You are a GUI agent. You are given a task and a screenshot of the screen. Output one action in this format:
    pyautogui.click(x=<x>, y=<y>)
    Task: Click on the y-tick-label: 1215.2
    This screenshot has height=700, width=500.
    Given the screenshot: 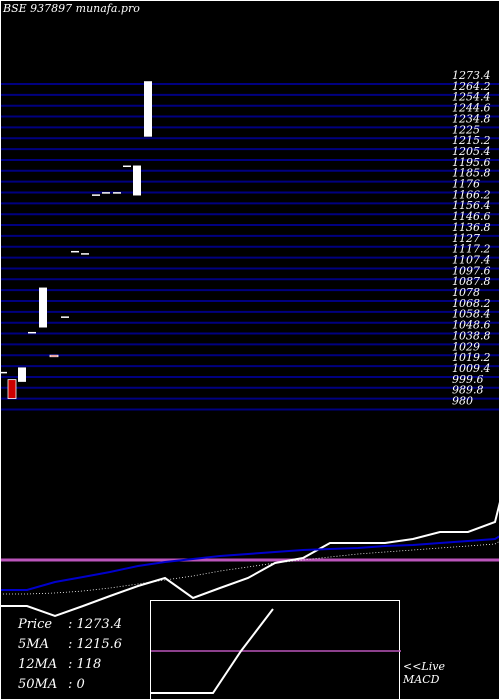 What is the action you would take?
    pyautogui.click(x=471, y=140)
    